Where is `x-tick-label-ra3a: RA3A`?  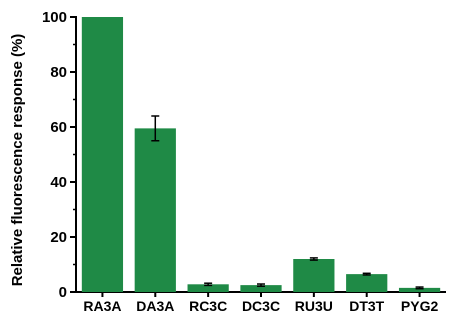
x-tick-label-ra3a: RA3A is located at coordinates (102, 306).